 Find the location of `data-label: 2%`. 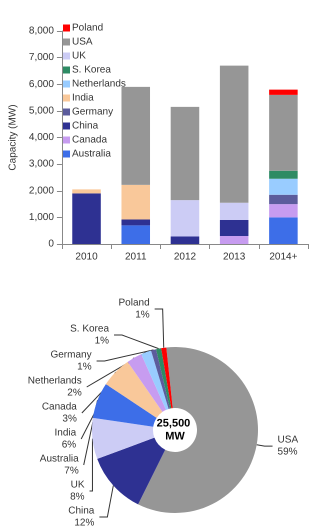

data-label: 2% is located at coordinates (74, 393).